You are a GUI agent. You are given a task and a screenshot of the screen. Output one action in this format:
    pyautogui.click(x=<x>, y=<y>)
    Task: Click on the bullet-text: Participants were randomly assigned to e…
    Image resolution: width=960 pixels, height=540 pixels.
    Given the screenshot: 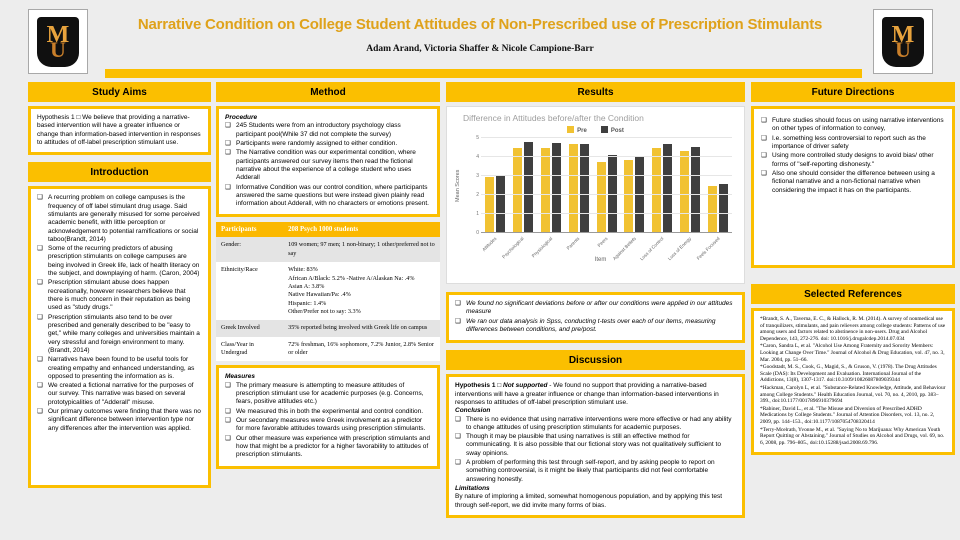 What is the action you would take?
    pyautogui.click(x=317, y=143)
    